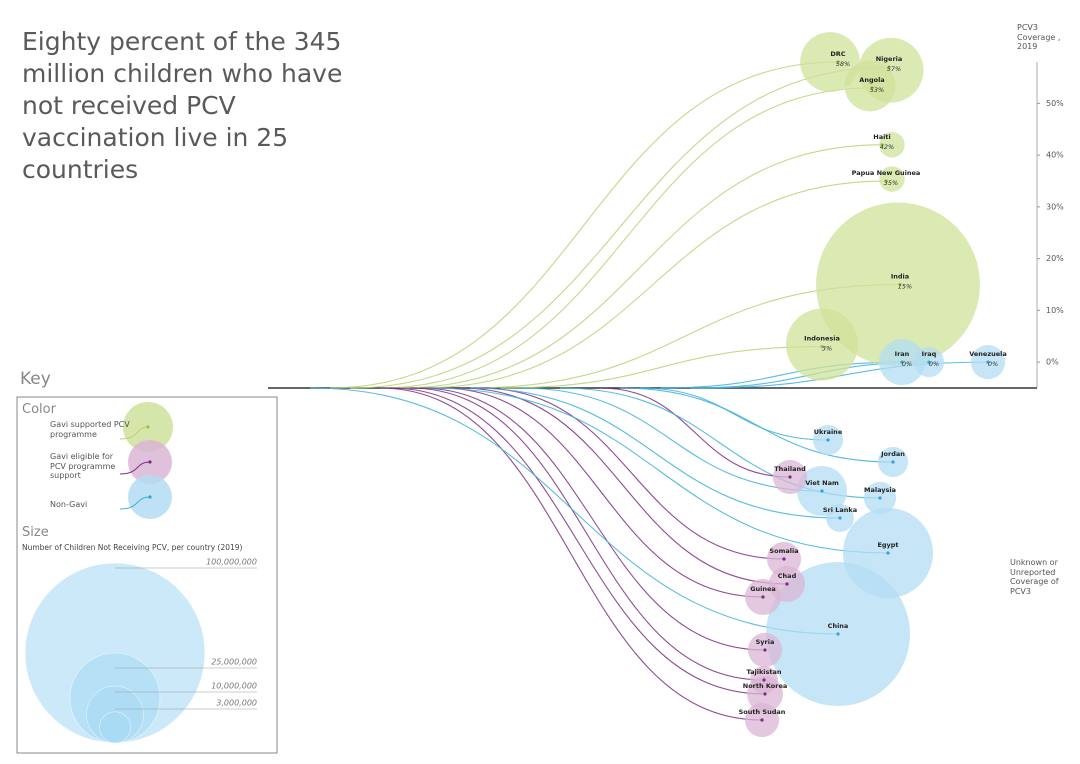 The image size is (1080, 764). Describe the element at coordinates (1039, 37) in the screenshot. I see `y-axis-label: PCV3 Coverage , 2019` at that location.